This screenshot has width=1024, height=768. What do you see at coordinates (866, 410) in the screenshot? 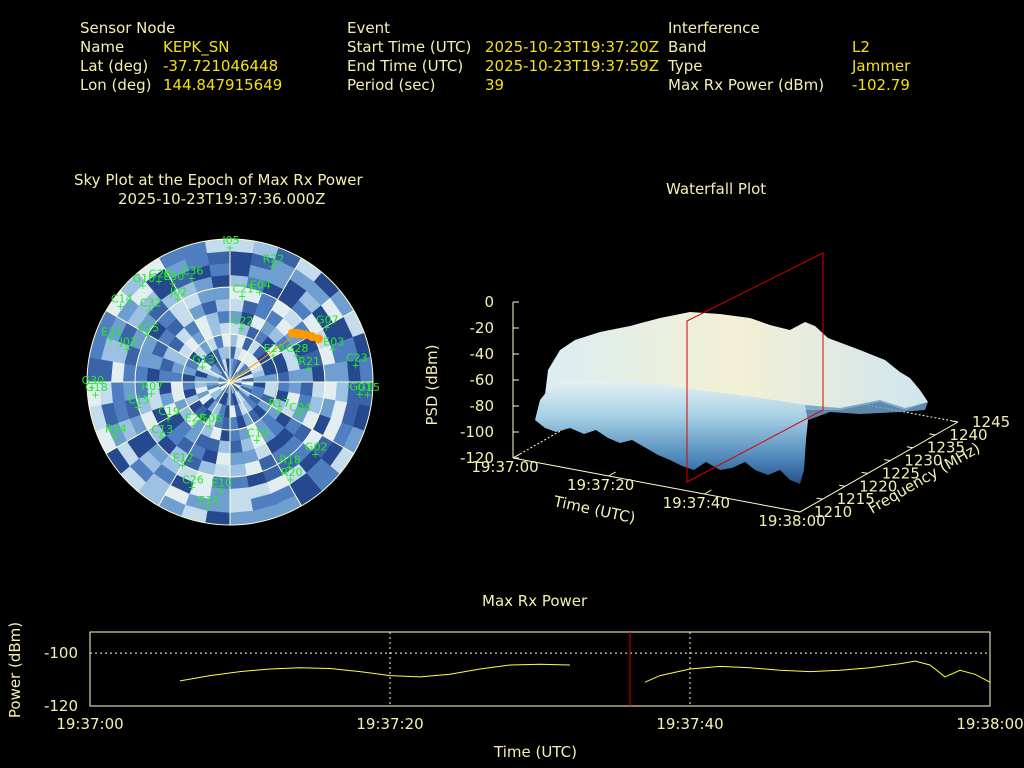
I see `waterfall-surface-side` at bounding box center [866, 410].